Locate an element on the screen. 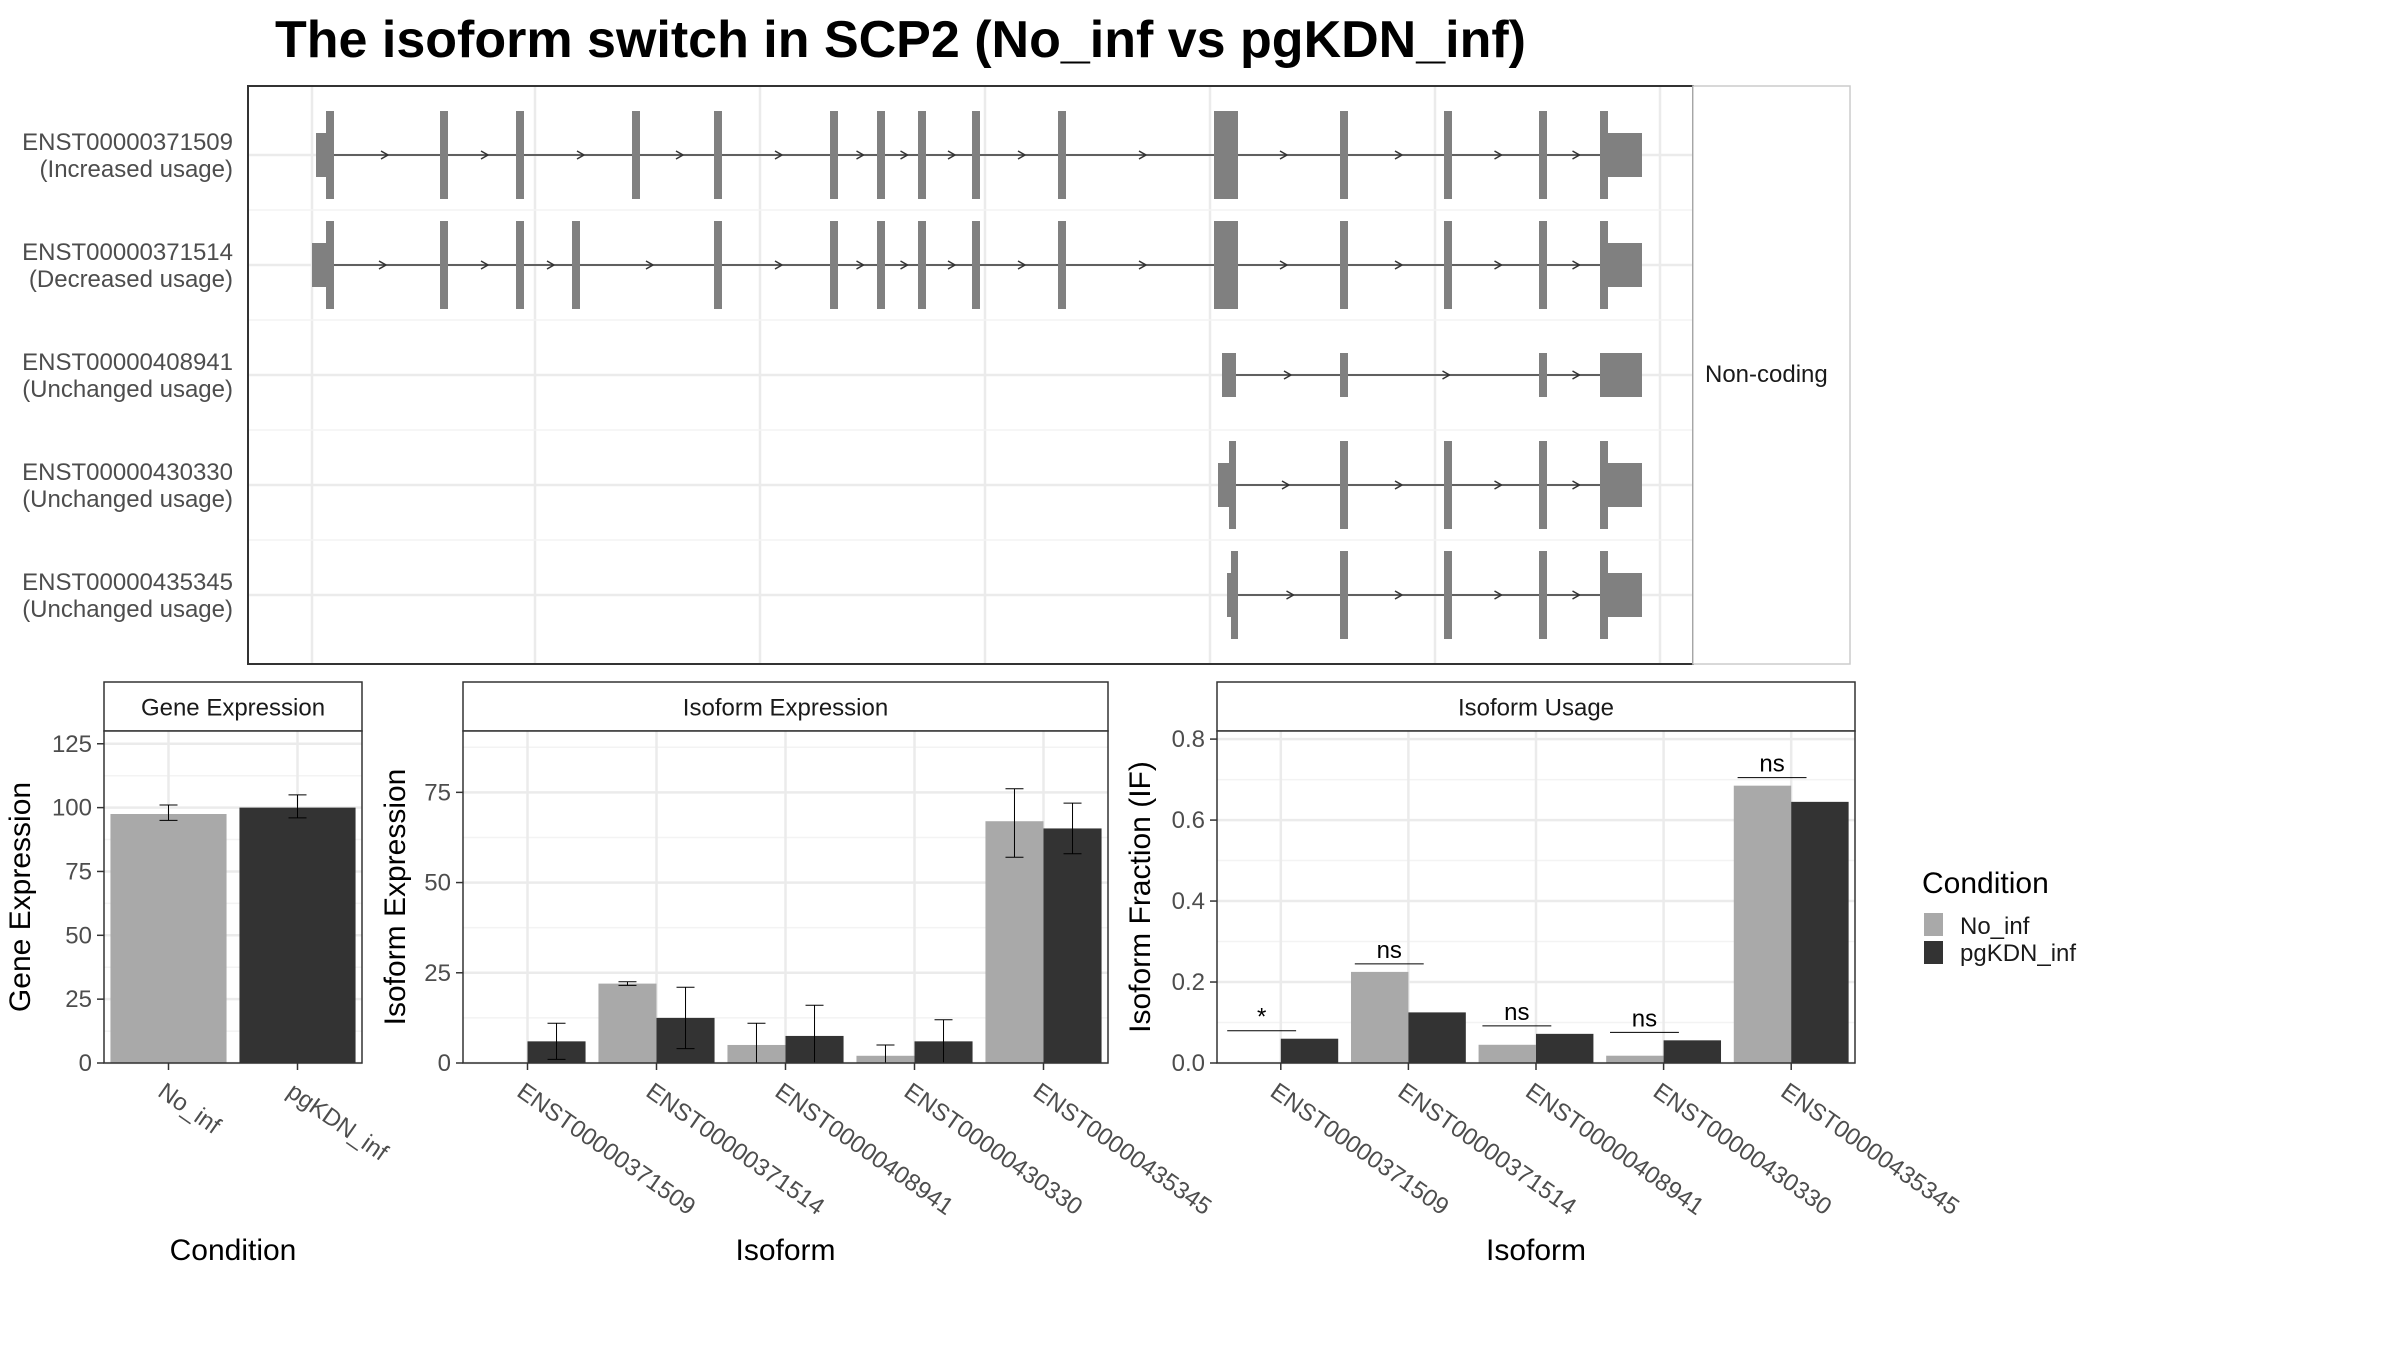  transcript-id-label: ENST00000408941 is located at coordinates (127, 362).